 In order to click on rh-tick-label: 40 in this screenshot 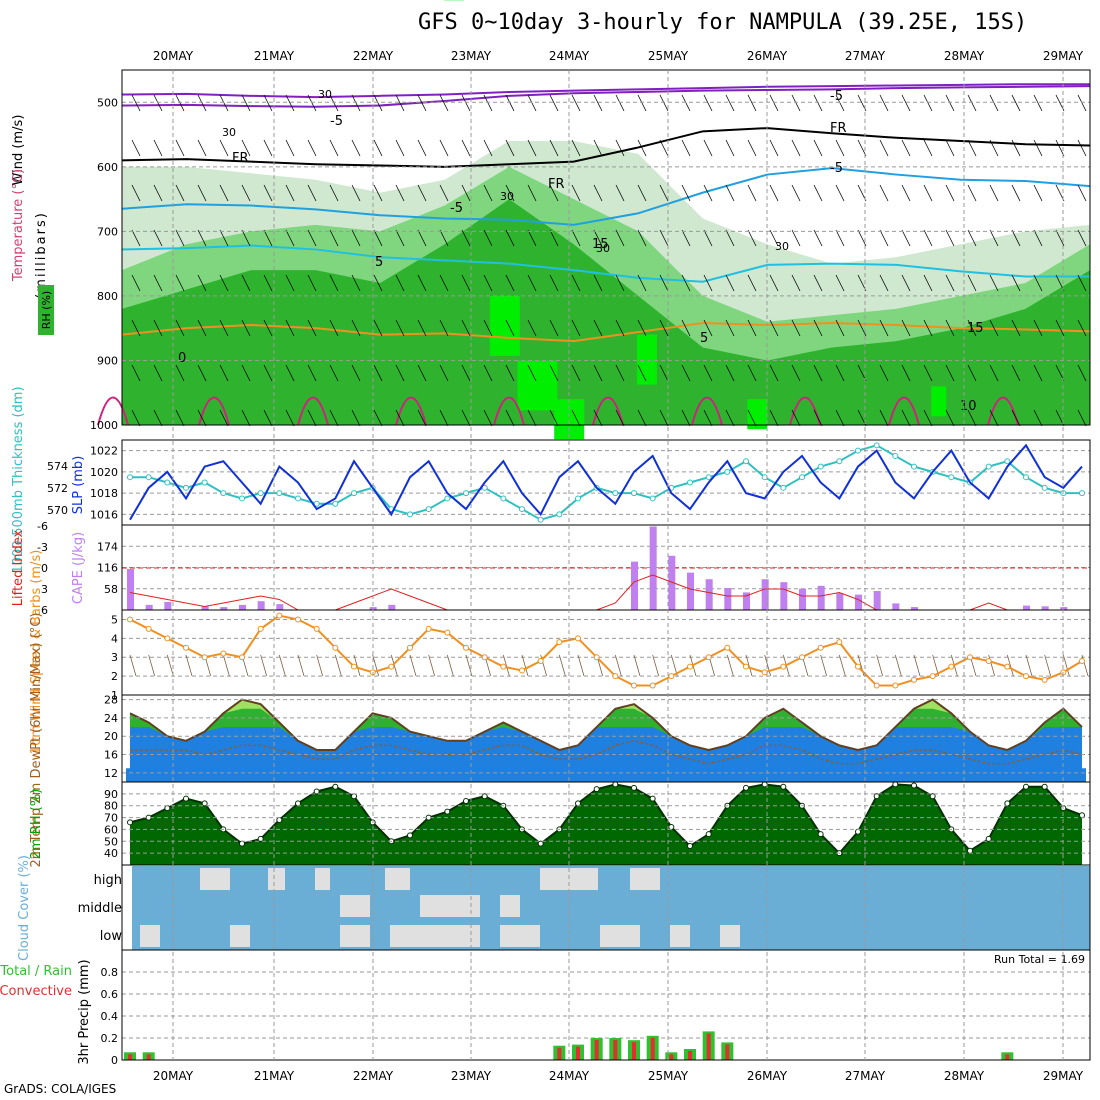, I will do `click(111, 853)`.